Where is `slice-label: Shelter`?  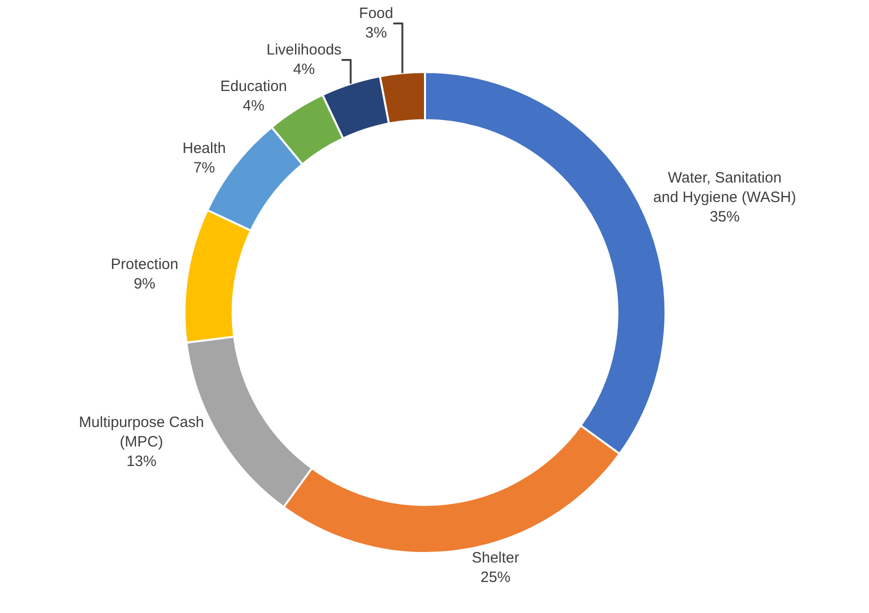
slice-label: Shelter is located at coordinates (496, 558).